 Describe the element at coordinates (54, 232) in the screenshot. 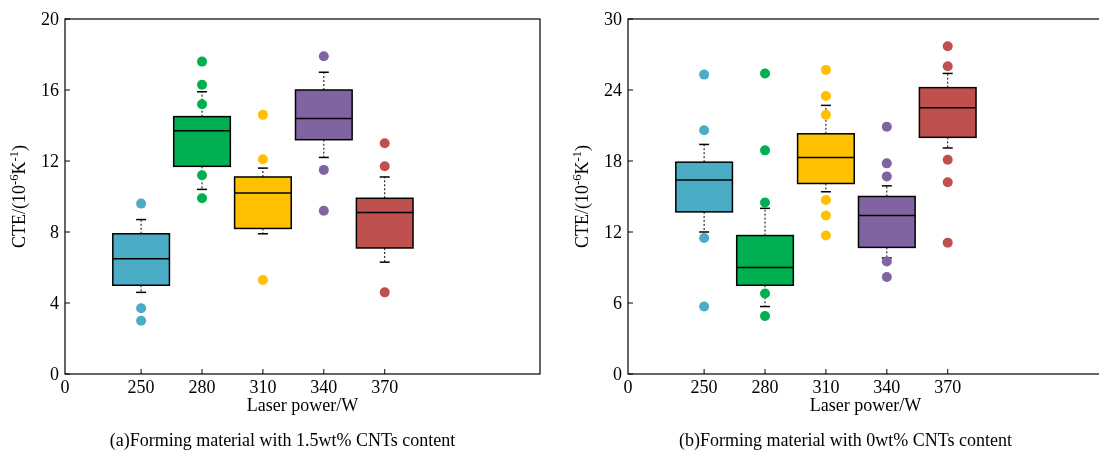

I see `y-tick-label: 8` at that location.